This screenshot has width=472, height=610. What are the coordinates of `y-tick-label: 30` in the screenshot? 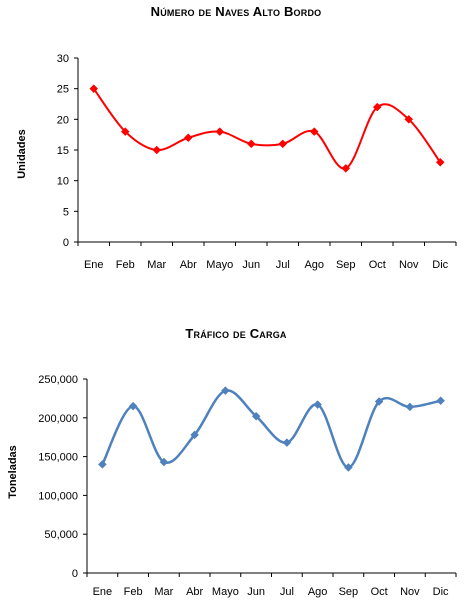 It's located at (63, 59).